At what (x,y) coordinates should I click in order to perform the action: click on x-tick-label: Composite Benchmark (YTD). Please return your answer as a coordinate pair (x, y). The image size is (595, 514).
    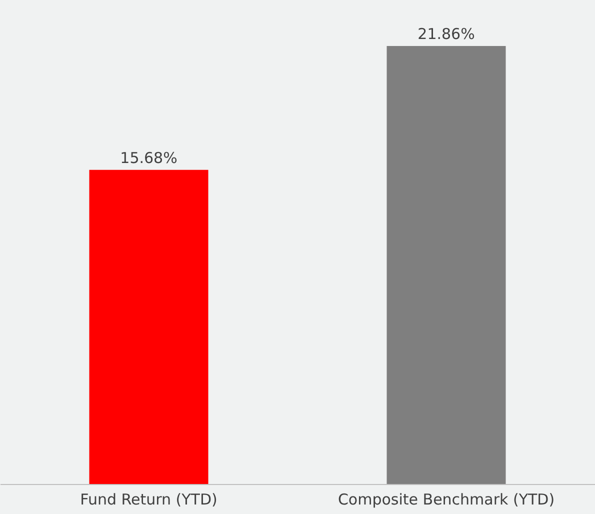
    Looking at the image, I should click on (446, 499).